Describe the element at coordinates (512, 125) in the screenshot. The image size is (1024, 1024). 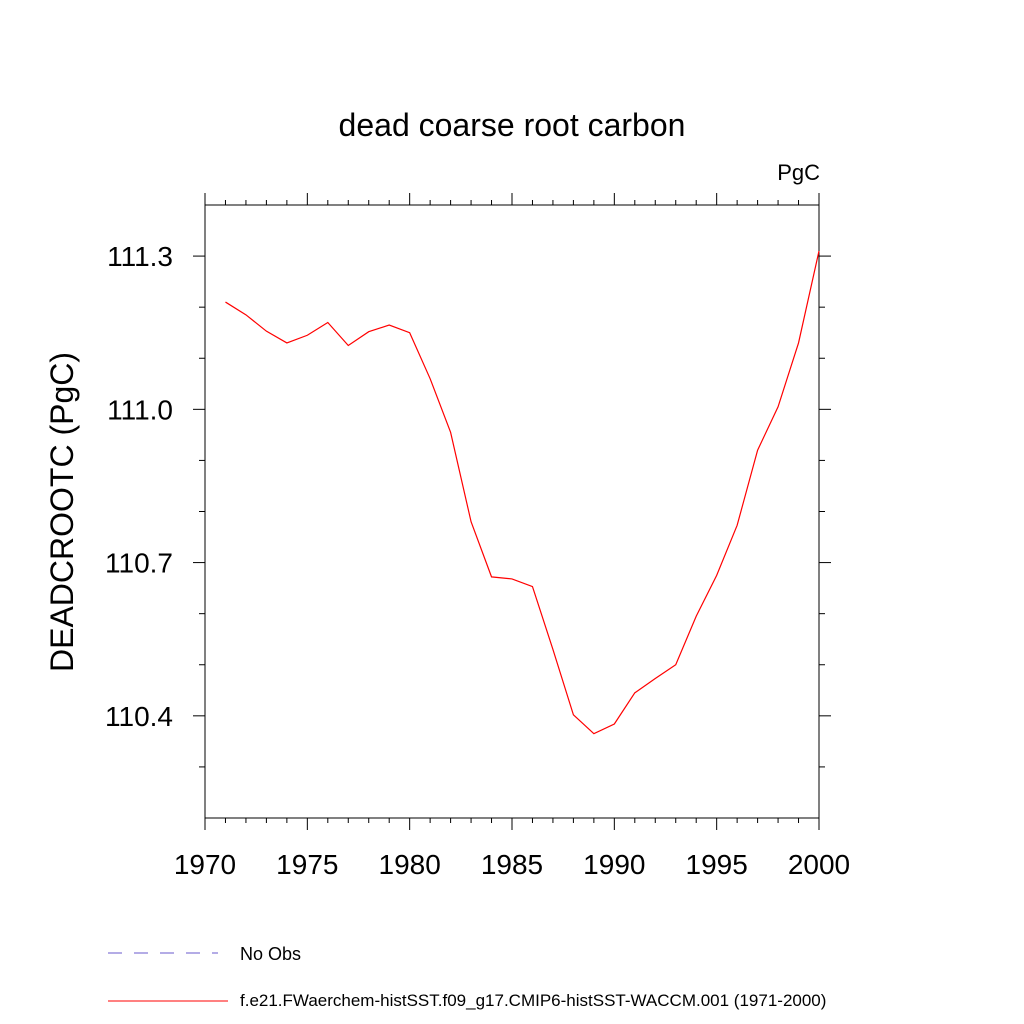
I see `chart-title: dead coarse root carbon` at that location.